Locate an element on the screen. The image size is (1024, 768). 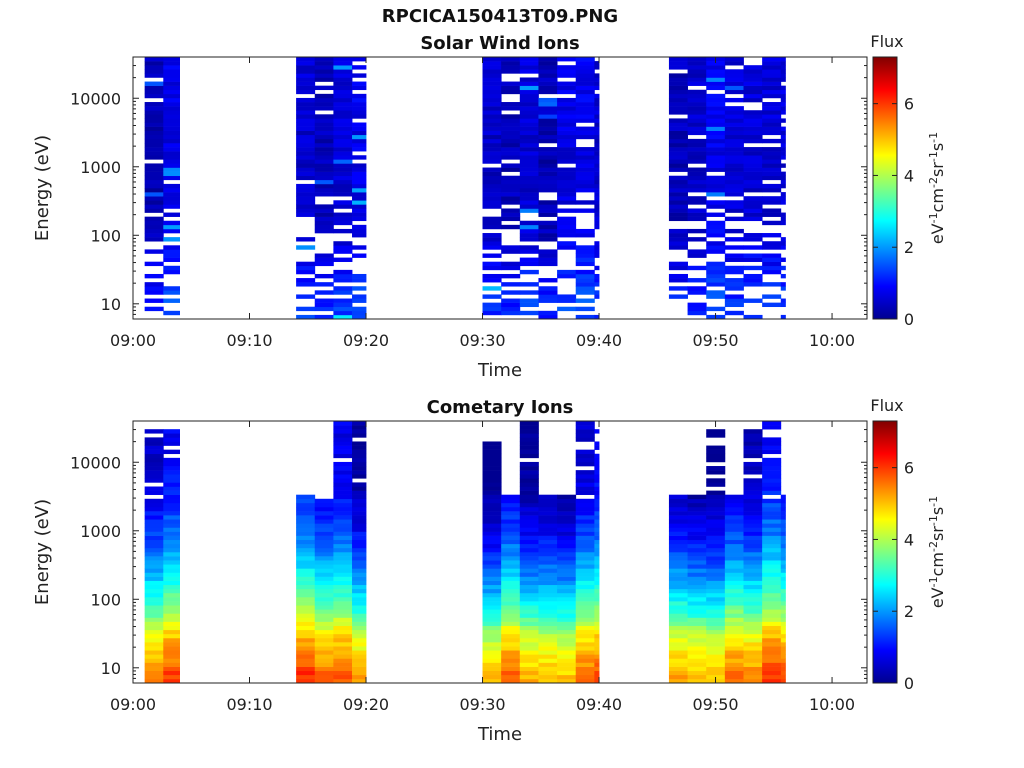
x-tick-label: 09:10 is located at coordinates (249, 704).